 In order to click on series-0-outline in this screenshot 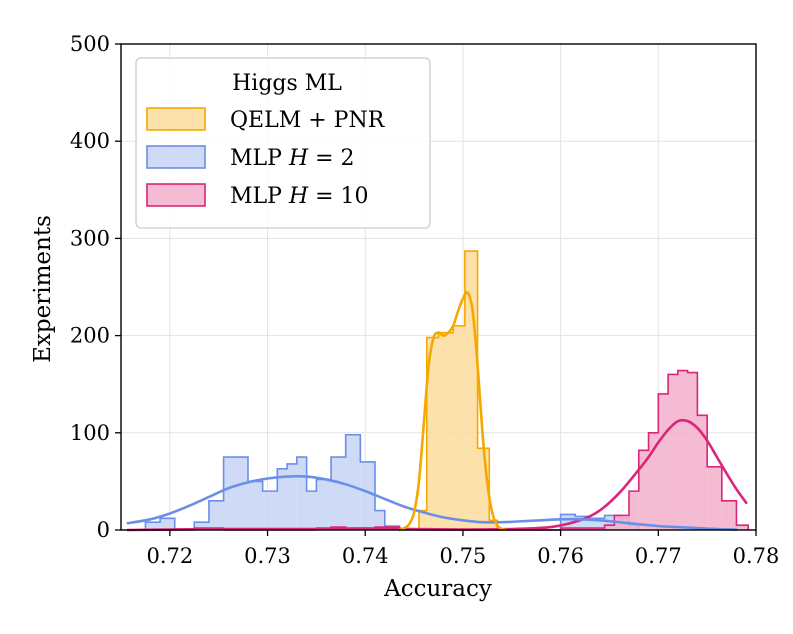, I will do `click(458, 390)`.